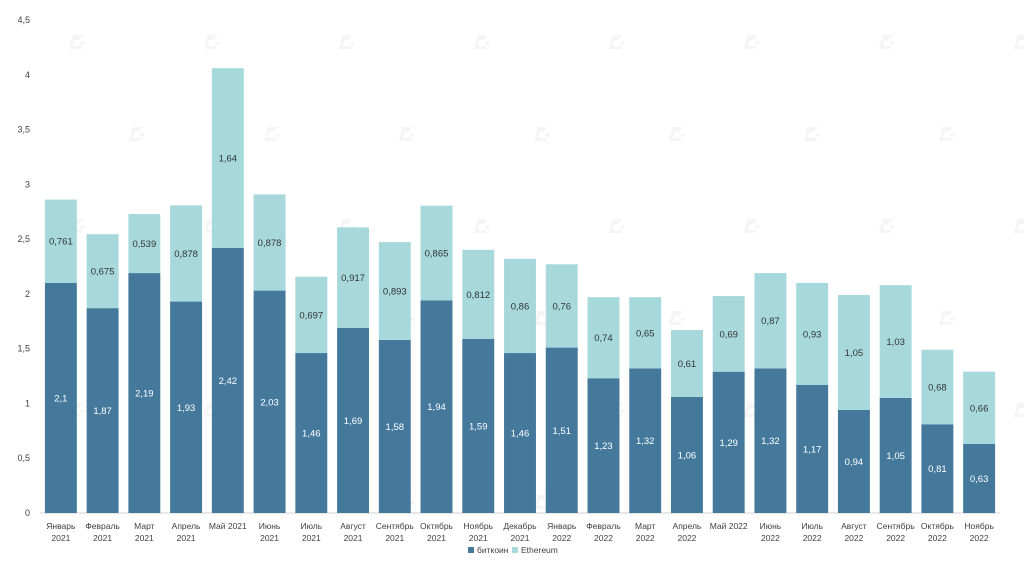  I want to click on x-category-label: Декабрь 2021, so click(520, 532).